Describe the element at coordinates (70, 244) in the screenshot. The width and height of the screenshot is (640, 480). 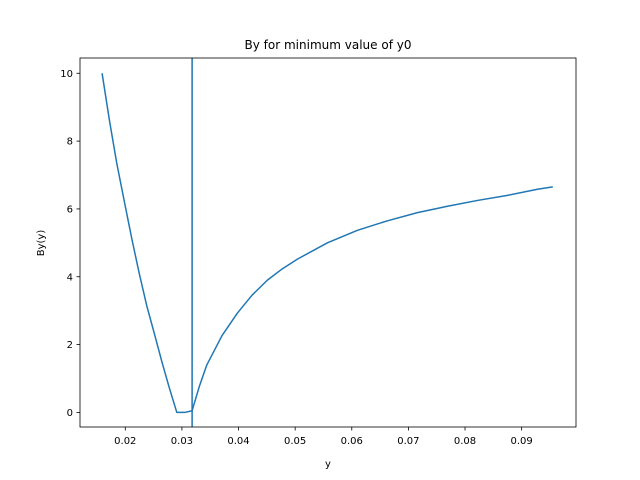
I see `y-axis-ticks: 0 2 4 6 8 10` at that location.